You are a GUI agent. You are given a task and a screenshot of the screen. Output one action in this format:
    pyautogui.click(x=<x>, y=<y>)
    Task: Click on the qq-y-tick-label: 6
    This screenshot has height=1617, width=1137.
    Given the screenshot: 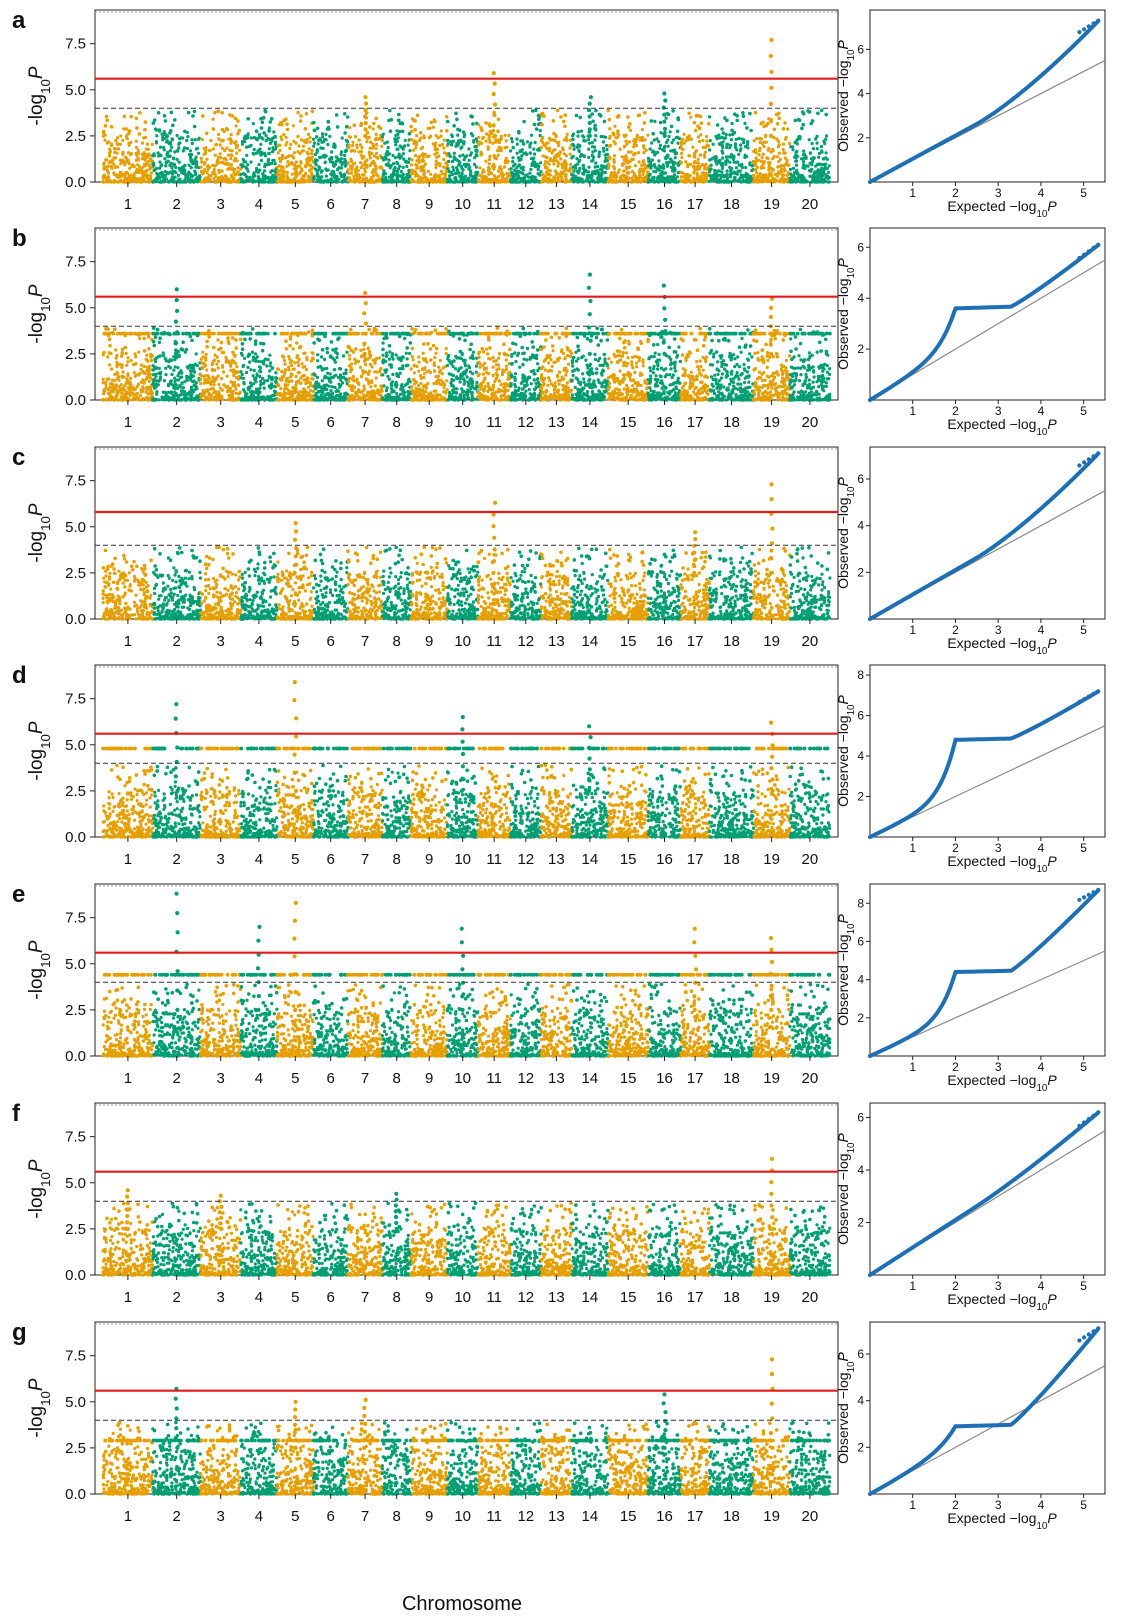 What is the action you would take?
    pyautogui.click(x=860, y=247)
    